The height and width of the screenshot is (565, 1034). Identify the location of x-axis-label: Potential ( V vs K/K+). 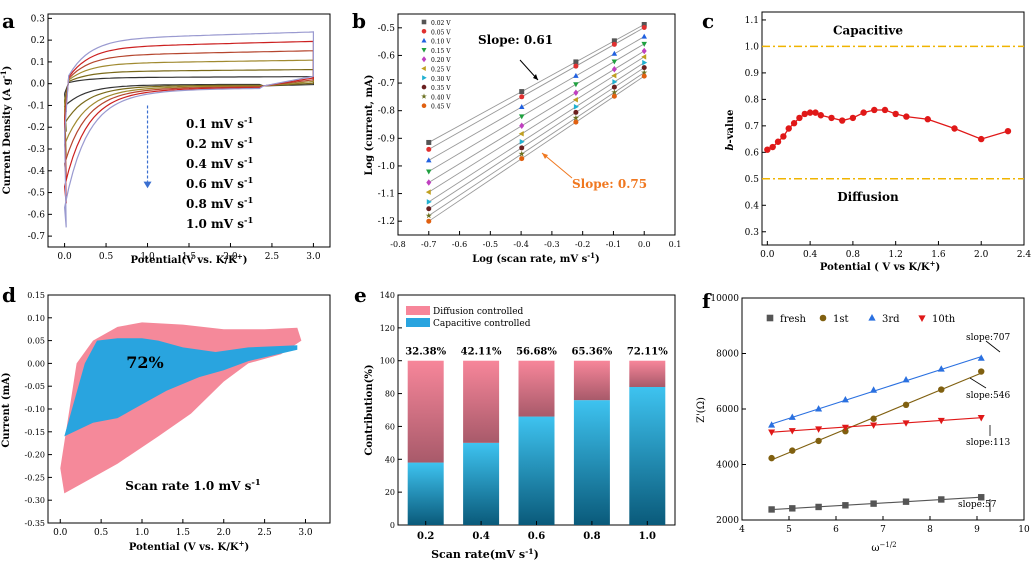
(880, 266).